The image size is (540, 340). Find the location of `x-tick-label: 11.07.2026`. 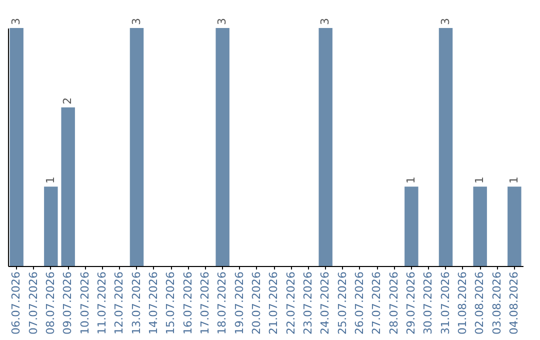

x-tick-label: 11.07.2026 is located at coordinates (101, 303).